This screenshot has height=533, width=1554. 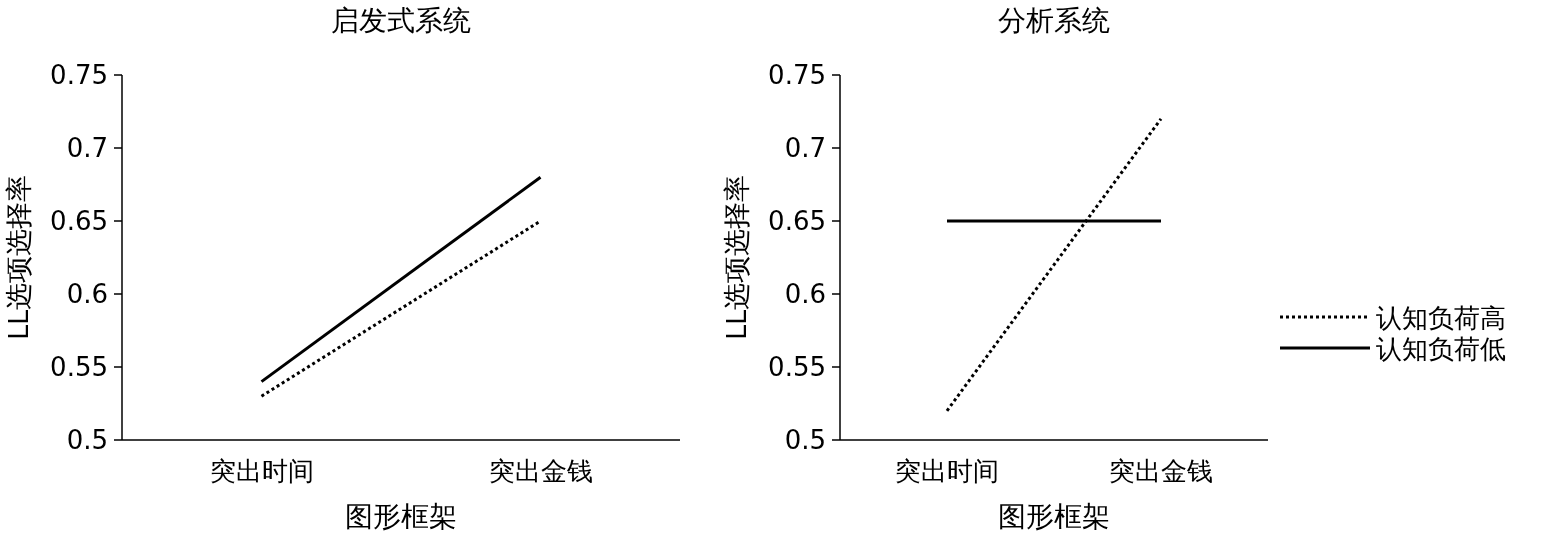 I want to click on legend-label: 认知负荷高, so click(x=1441, y=318).